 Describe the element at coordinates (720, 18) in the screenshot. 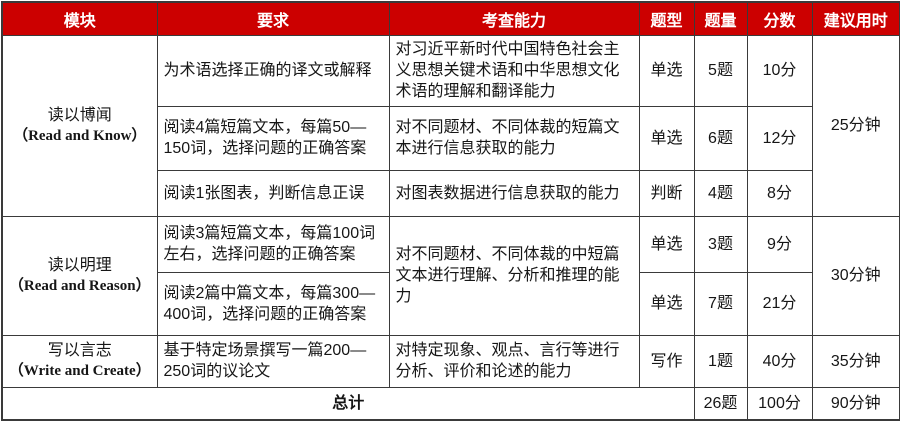

I see `col-header-question-count: 题量` at that location.